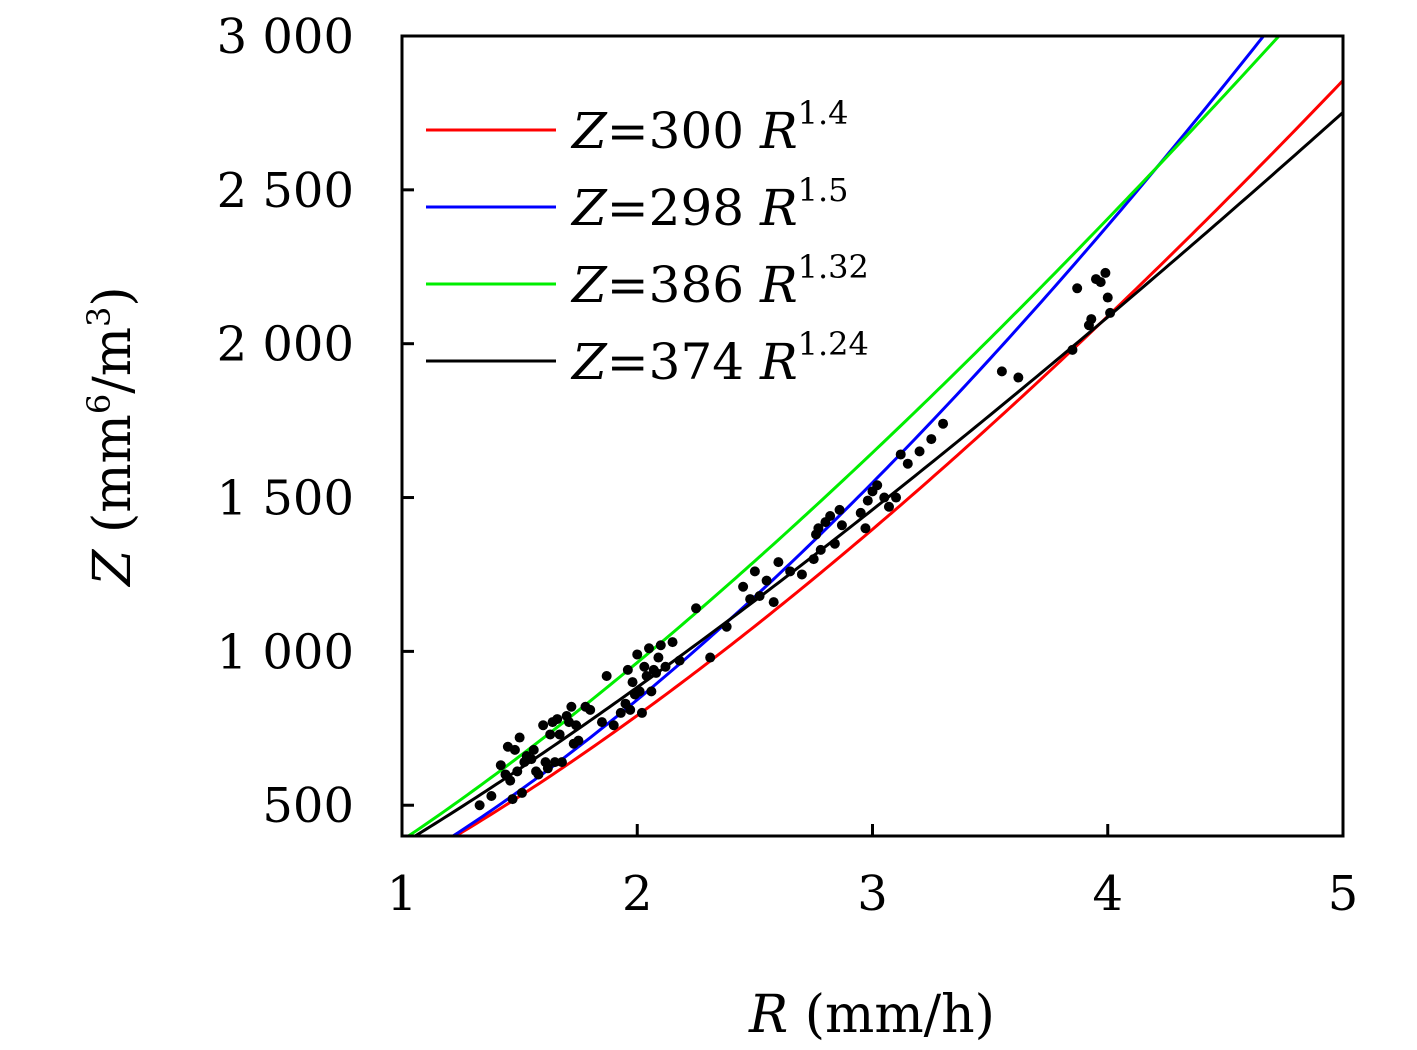 The image size is (1417, 1050). What do you see at coordinates (308, 806) in the screenshot?
I see `y-tick-label: 500` at bounding box center [308, 806].